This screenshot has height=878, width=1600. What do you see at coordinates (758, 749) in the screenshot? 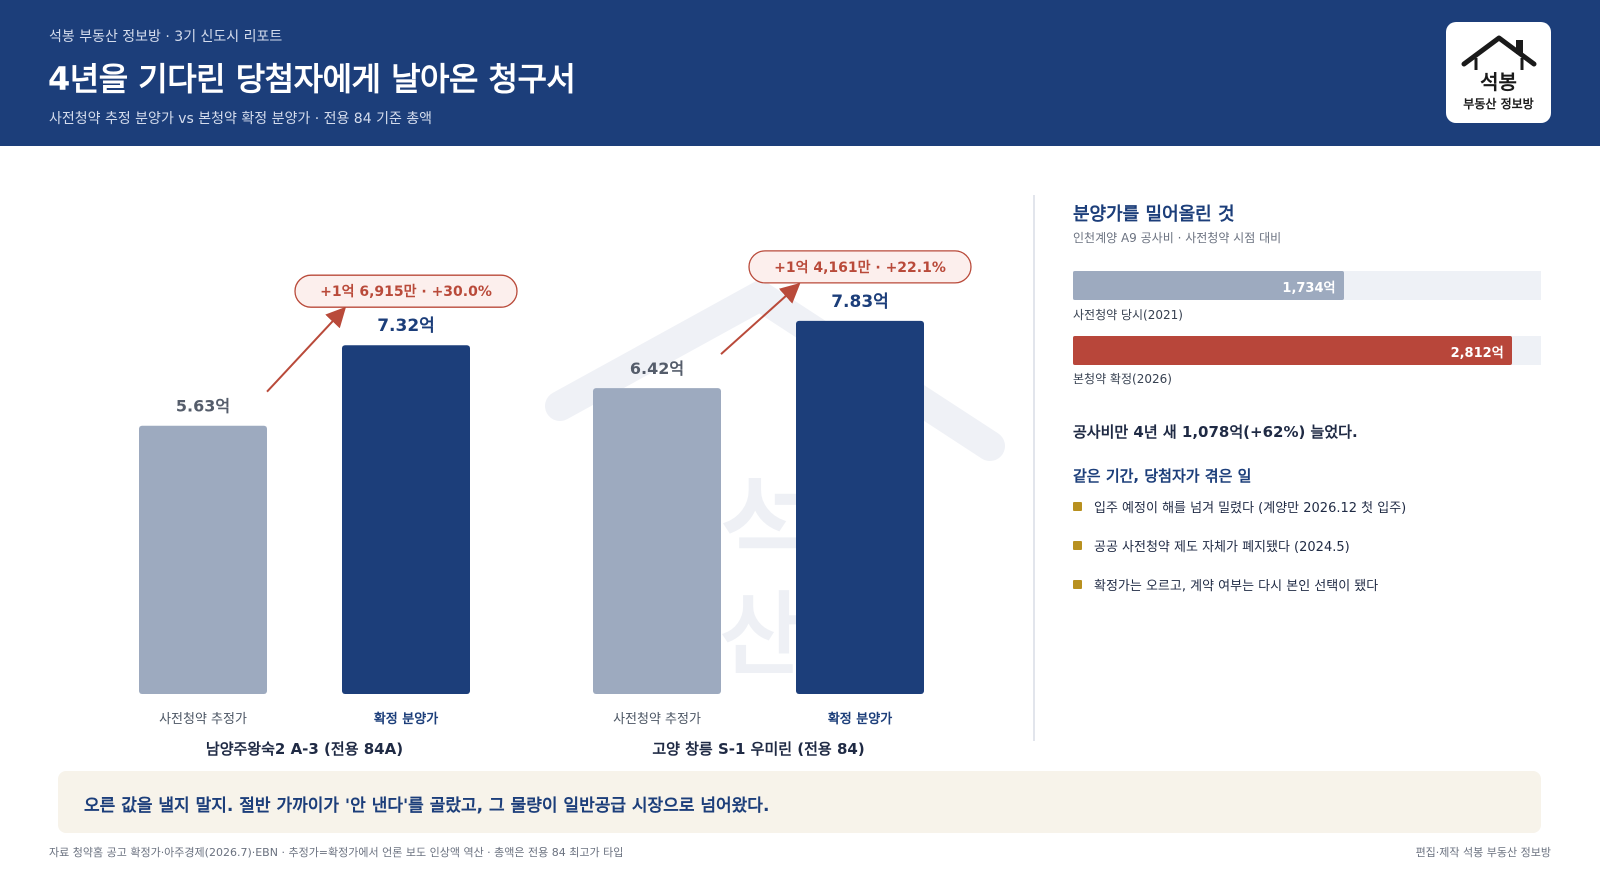
I see `group-title: 고양 창릉 S-1 우미린 (전용 84)` at bounding box center [758, 749].